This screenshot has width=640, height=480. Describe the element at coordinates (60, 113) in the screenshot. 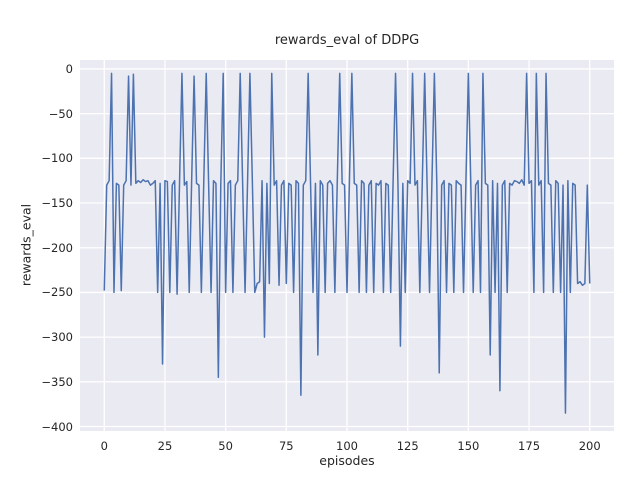

I see `y-tick-label: −50` at that location.